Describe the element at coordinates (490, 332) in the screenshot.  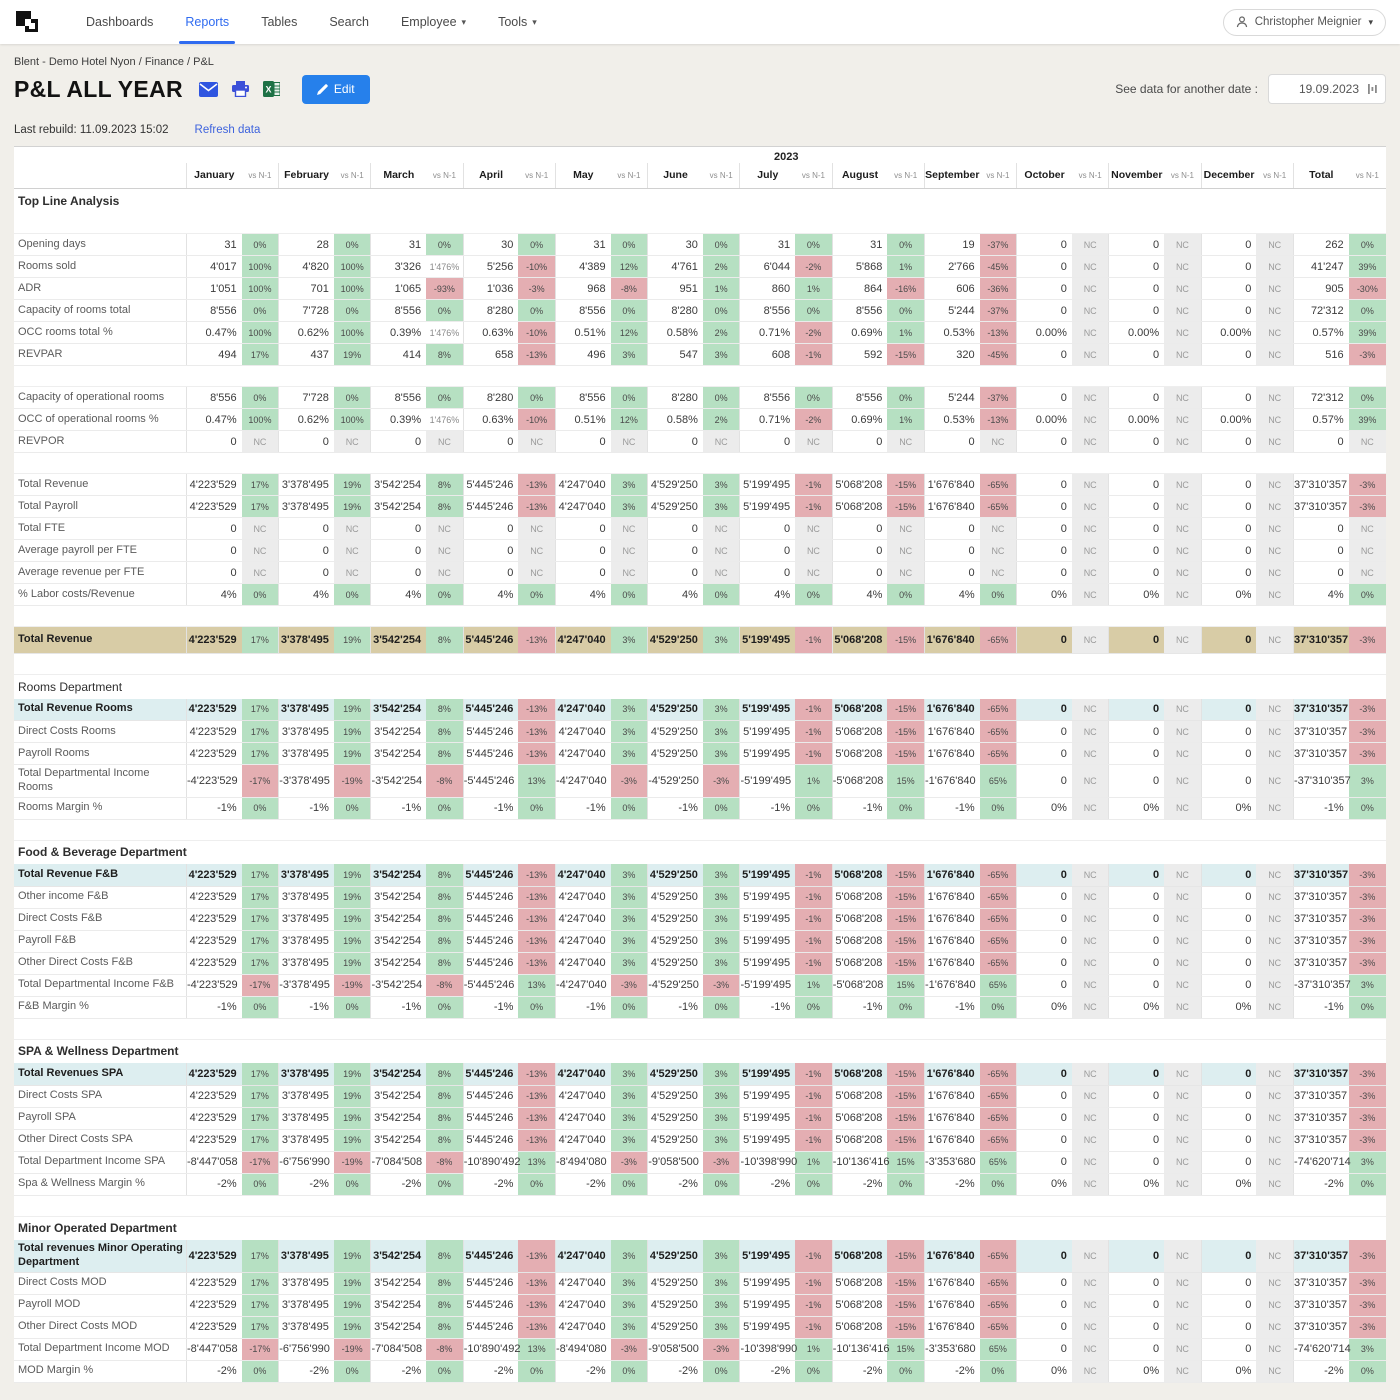
I see `cell-value: 0.63%` at that location.